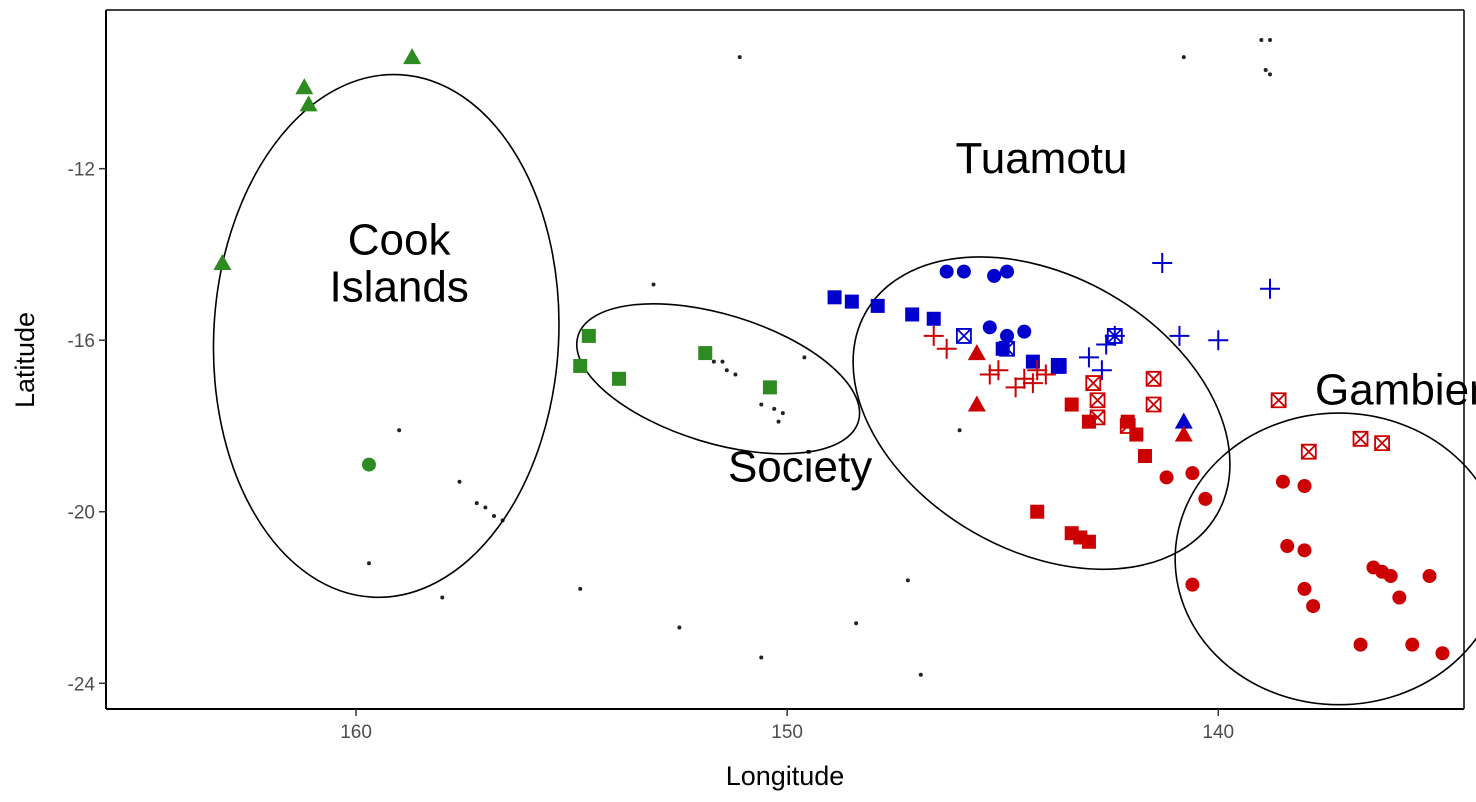 The image size is (1476, 802). I want to click on x-tick-label: 140, so click(1218, 732).